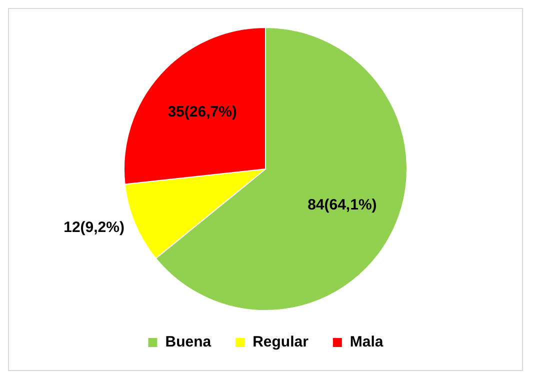 This screenshot has width=533, height=381. I want to click on data-label: 35(26,7%), so click(202, 111).